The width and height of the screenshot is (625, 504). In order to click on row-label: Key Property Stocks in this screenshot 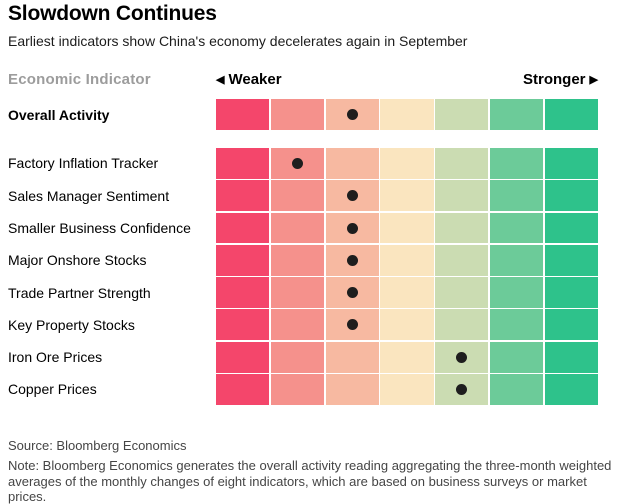, I will do `click(71, 324)`.